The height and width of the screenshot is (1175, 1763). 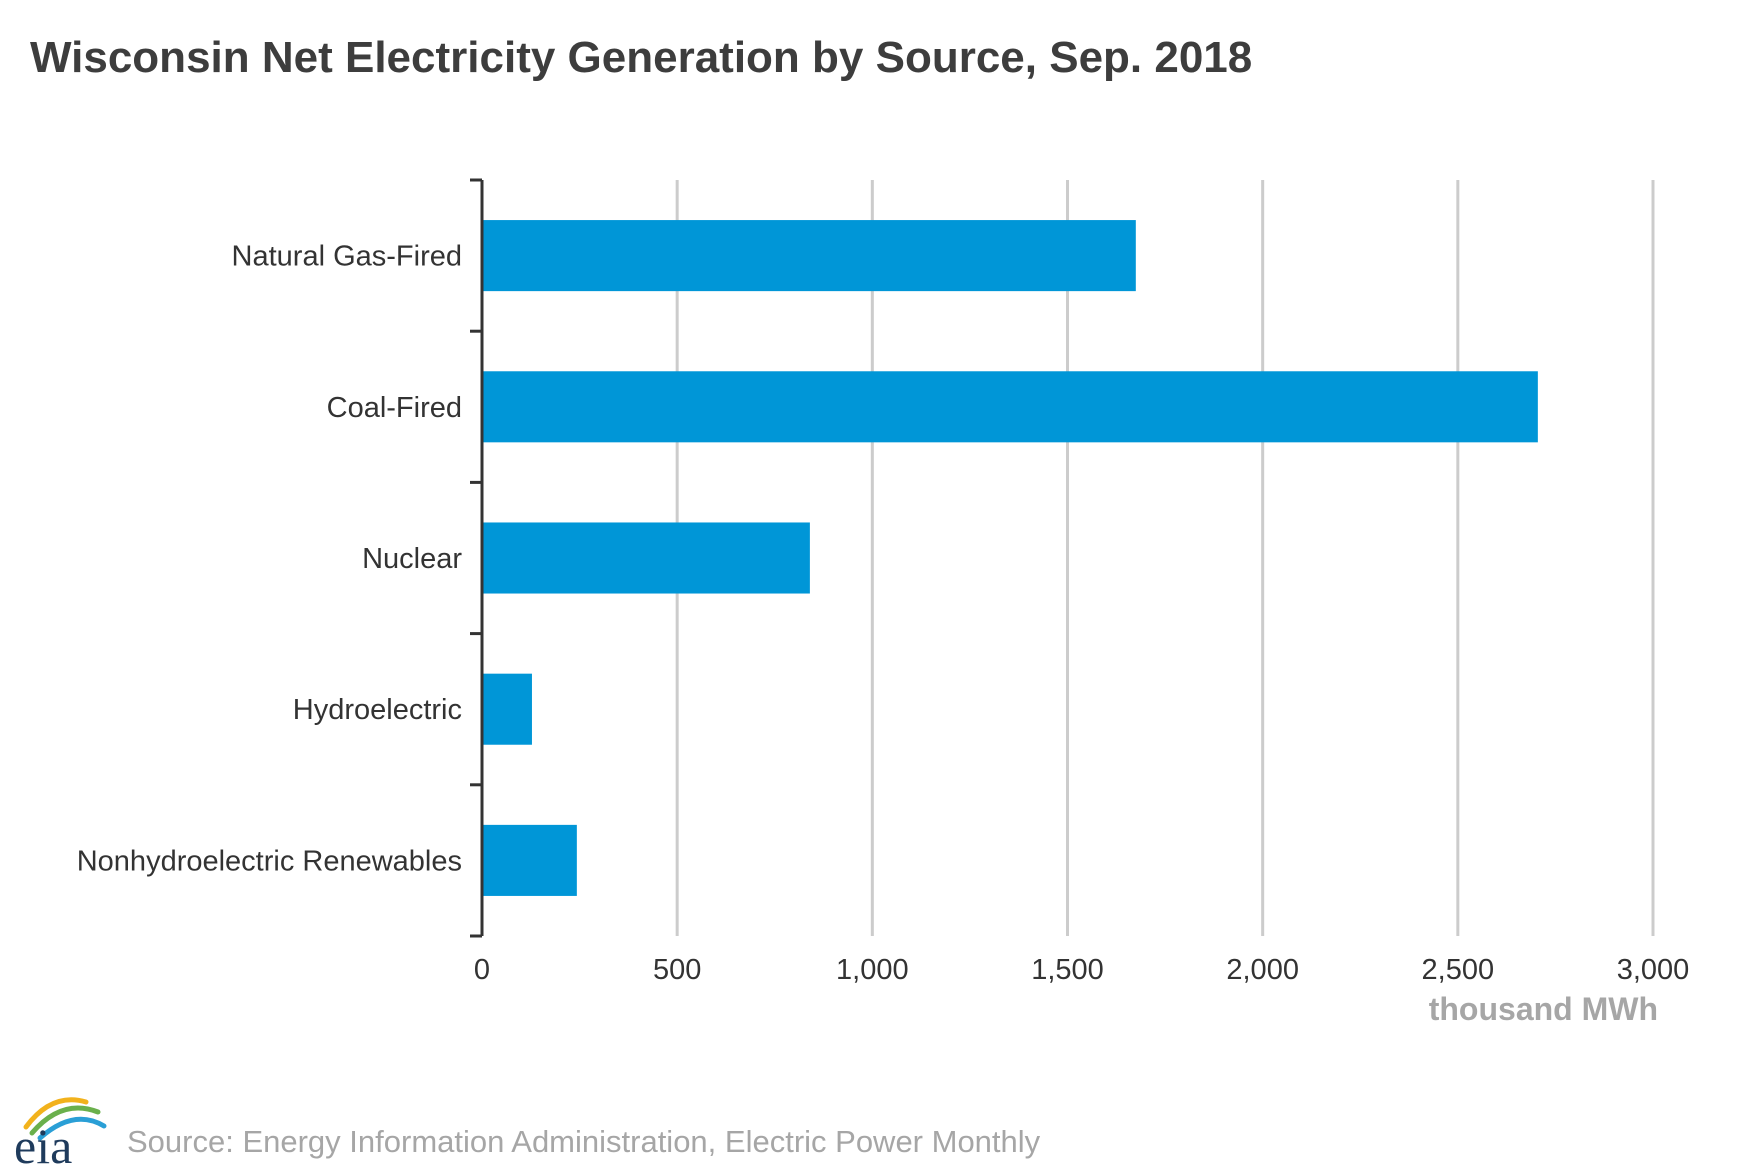 I want to click on x-axis-unit-label: thousand MWh, so click(x=1543, y=1009).